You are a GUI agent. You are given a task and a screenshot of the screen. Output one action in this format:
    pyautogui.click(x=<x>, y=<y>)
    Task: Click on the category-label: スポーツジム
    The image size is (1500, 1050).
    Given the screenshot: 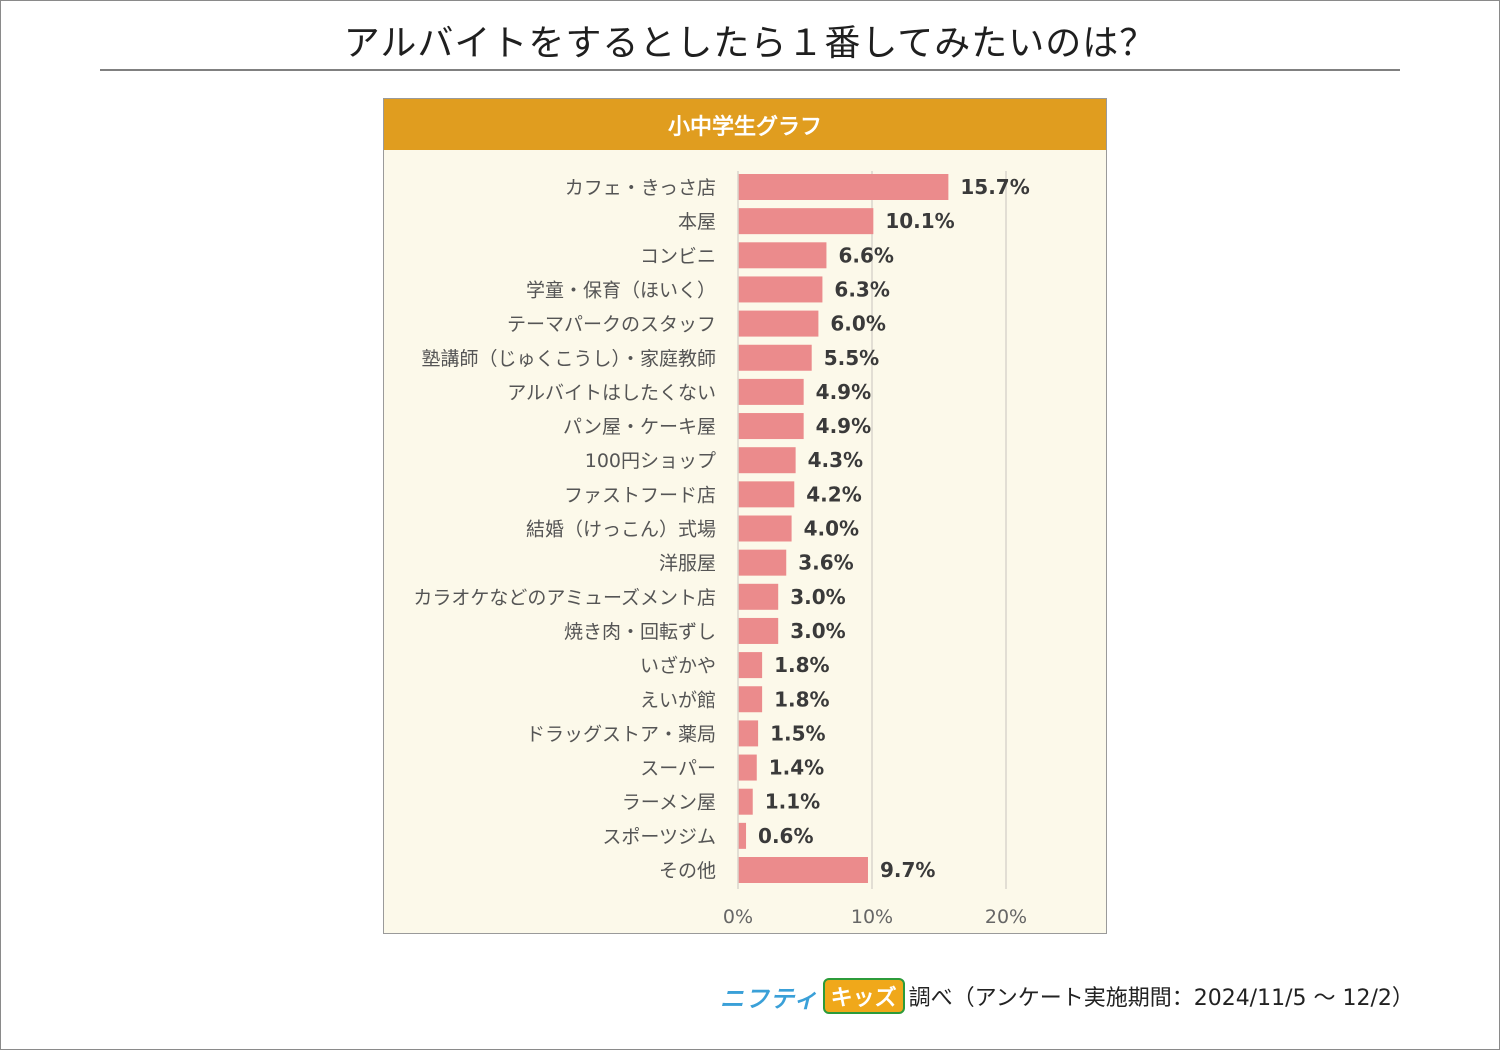 What is the action you would take?
    pyautogui.click(x=659, y=837)
    